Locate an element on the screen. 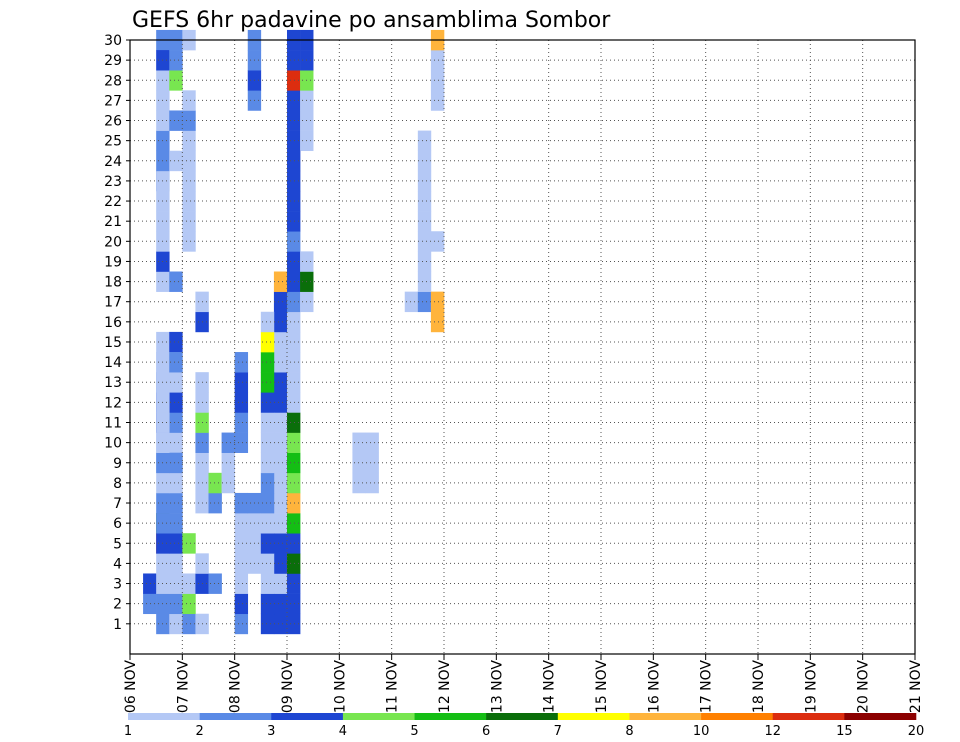  y-tick-label: 1 is located at coordinates (117, 625).